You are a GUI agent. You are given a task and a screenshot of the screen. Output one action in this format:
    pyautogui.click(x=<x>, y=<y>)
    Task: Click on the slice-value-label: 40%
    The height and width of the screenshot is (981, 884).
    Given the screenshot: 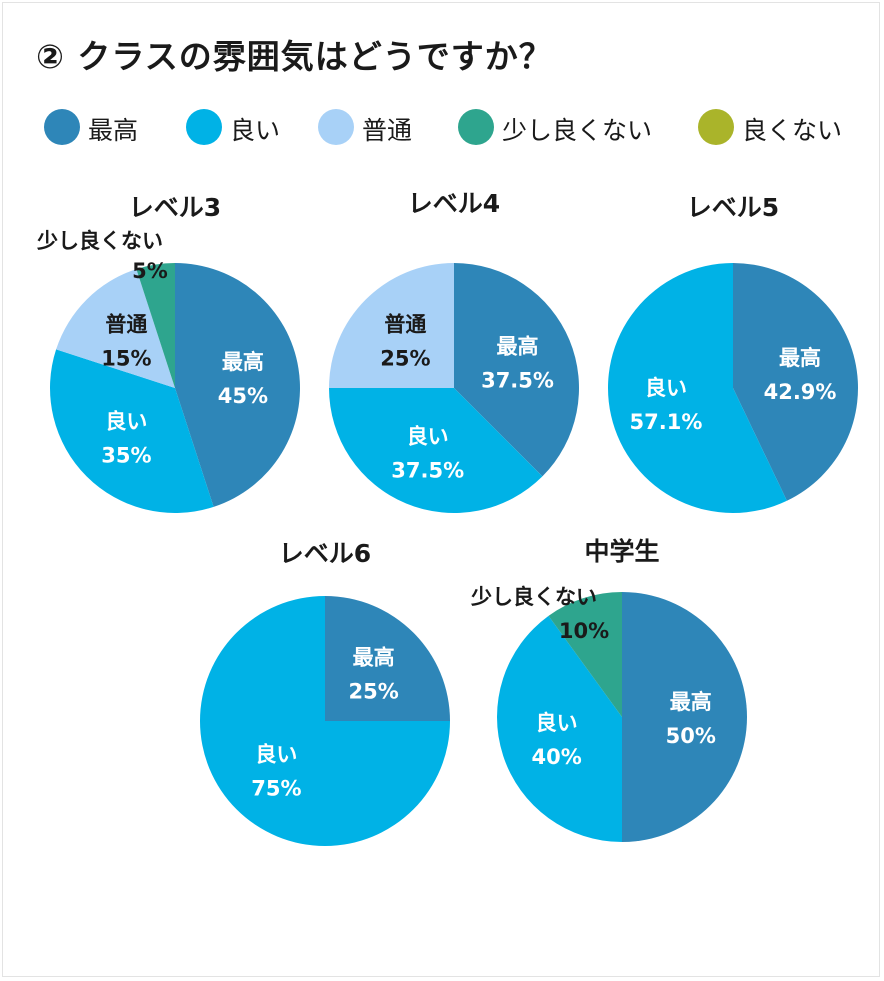 What is the action you would take?
    pyautogui.click(x=556, y=757)
    